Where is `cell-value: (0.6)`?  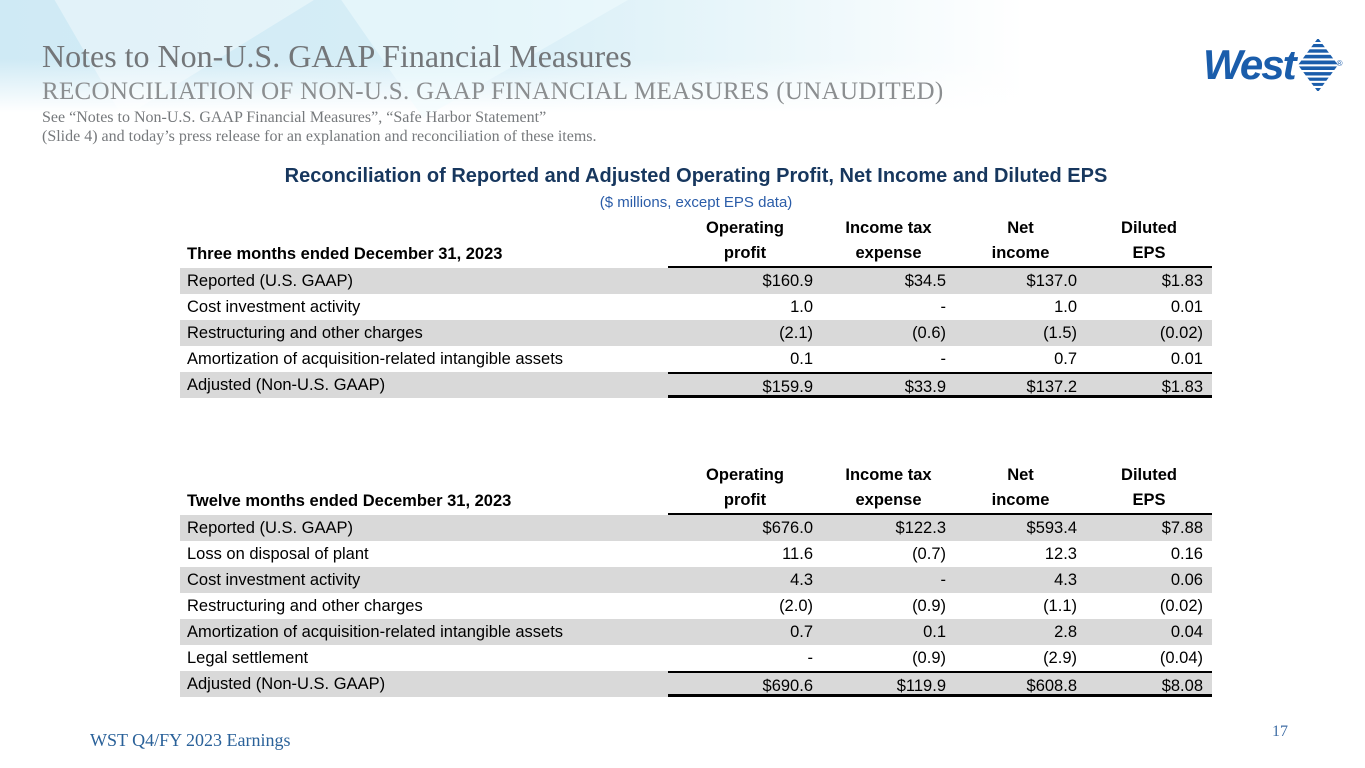
cell-value: (0.6) is located at coordinates (888, 333).